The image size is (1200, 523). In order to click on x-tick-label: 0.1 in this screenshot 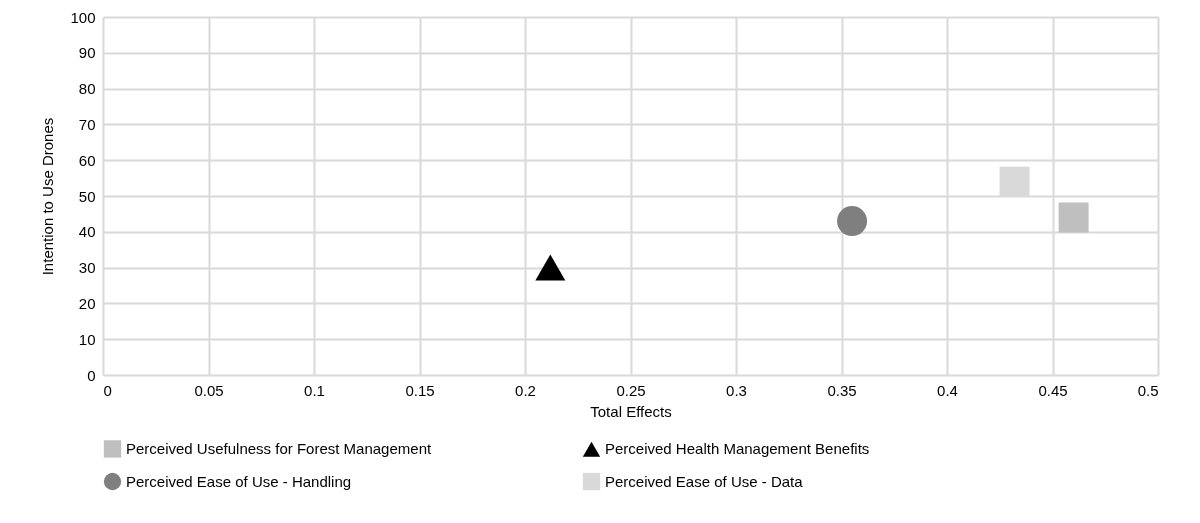, I will do `click(314, 390)`.